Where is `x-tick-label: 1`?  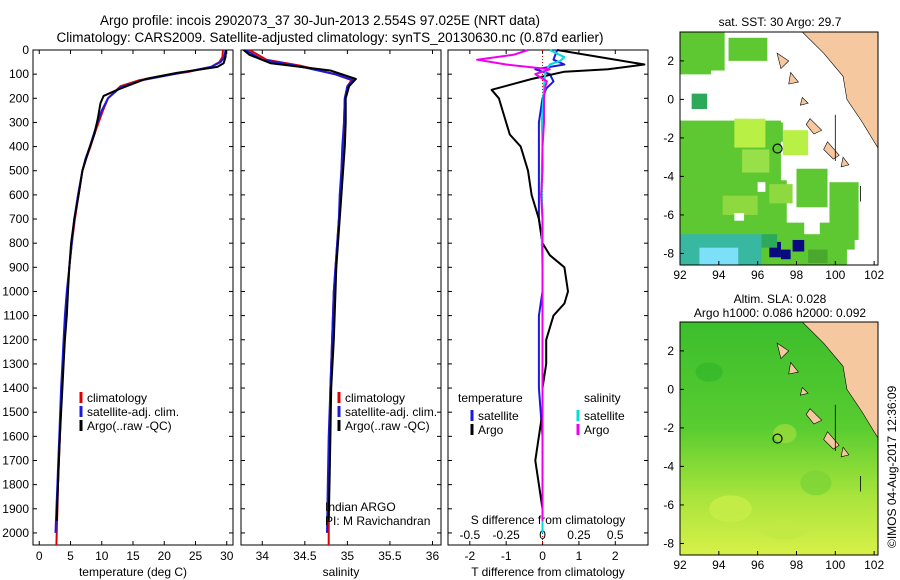 x-tick-label: 1 is located at coordinates (579, 556).